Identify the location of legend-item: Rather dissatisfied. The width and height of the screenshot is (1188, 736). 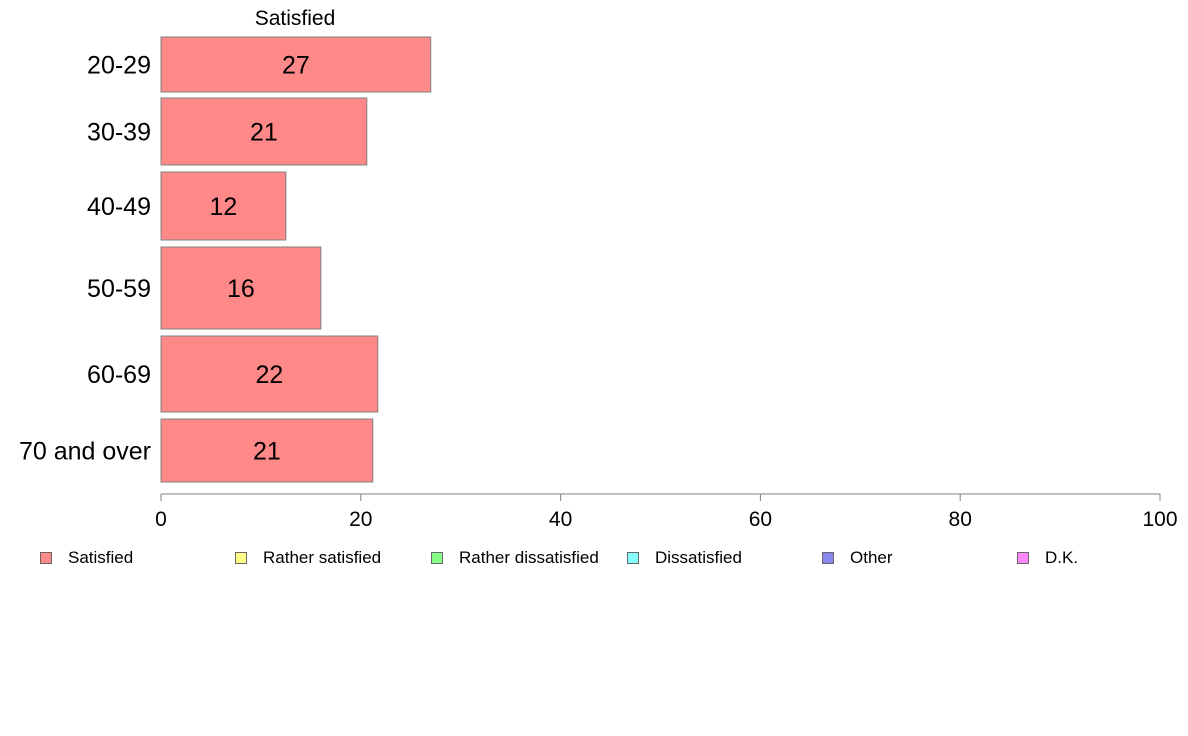
(515, 558).